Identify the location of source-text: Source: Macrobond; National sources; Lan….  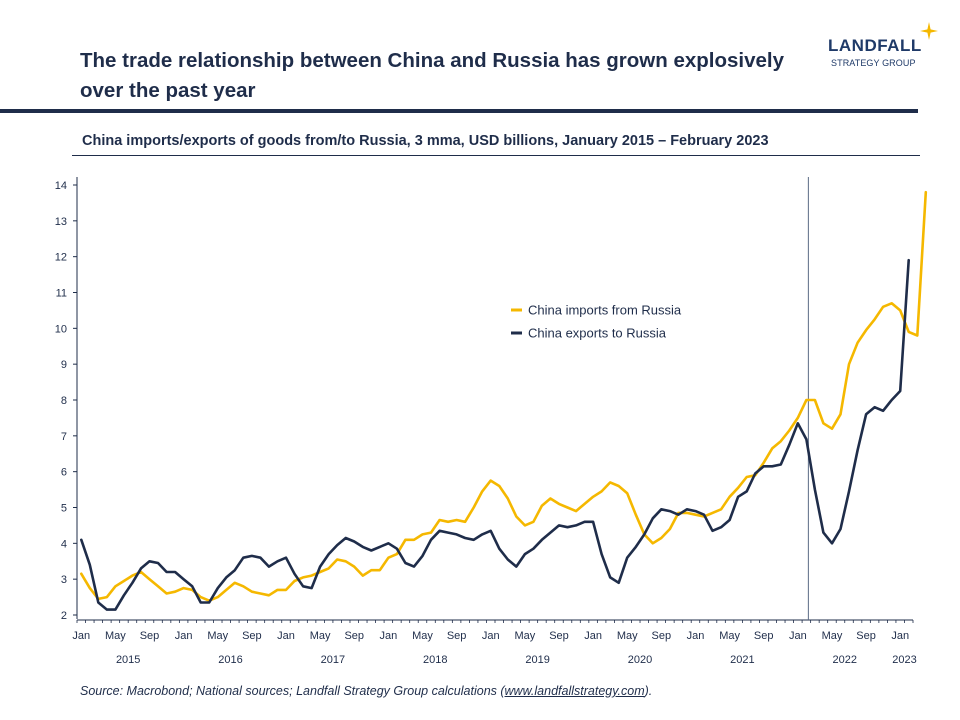
(292, 691).